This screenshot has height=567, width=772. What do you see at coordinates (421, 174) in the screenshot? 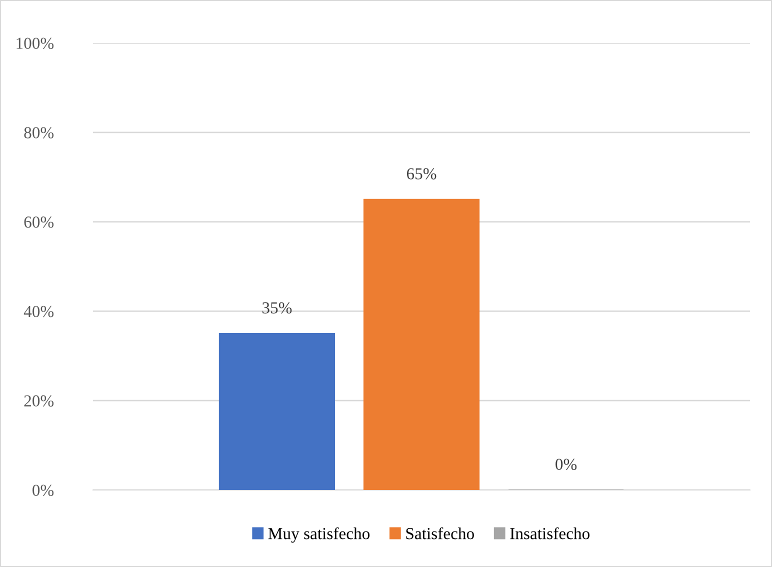
I see `data-label: 65%` at bounding box center [421, 174].